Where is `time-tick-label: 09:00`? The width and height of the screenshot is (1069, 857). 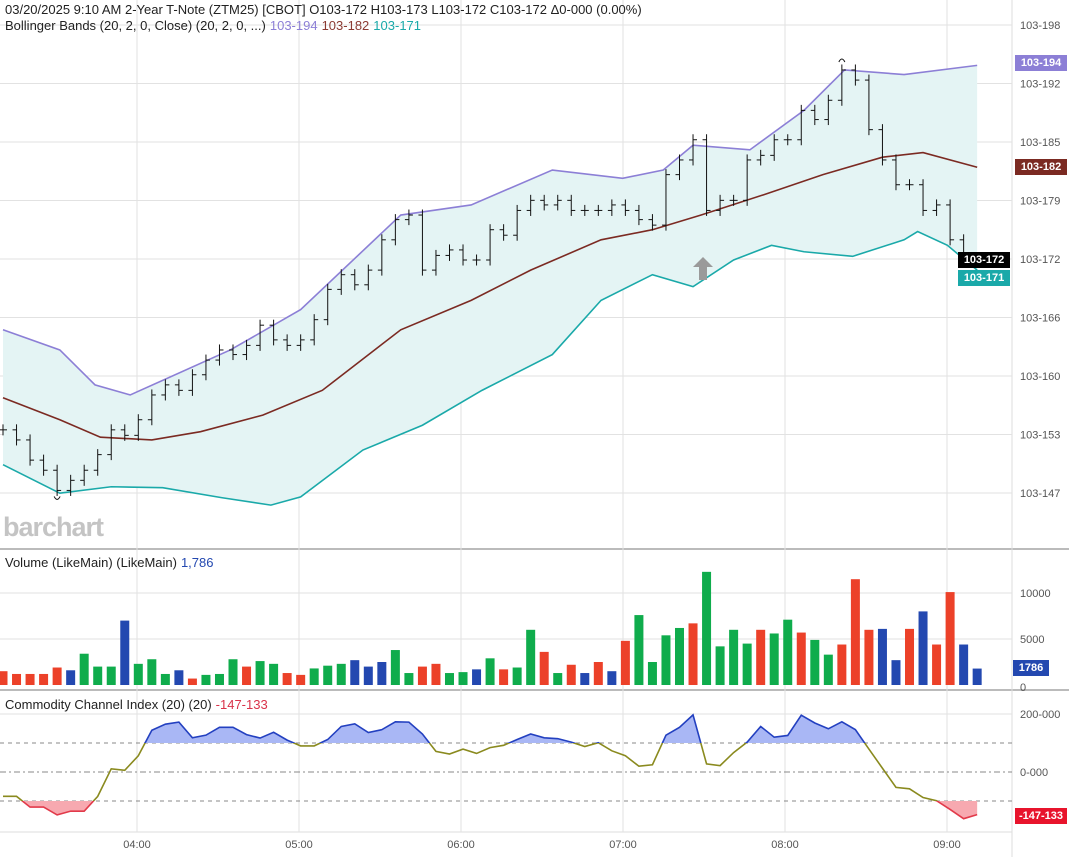 time-tick-label: 09:00 is located at coordinates (947, 845).